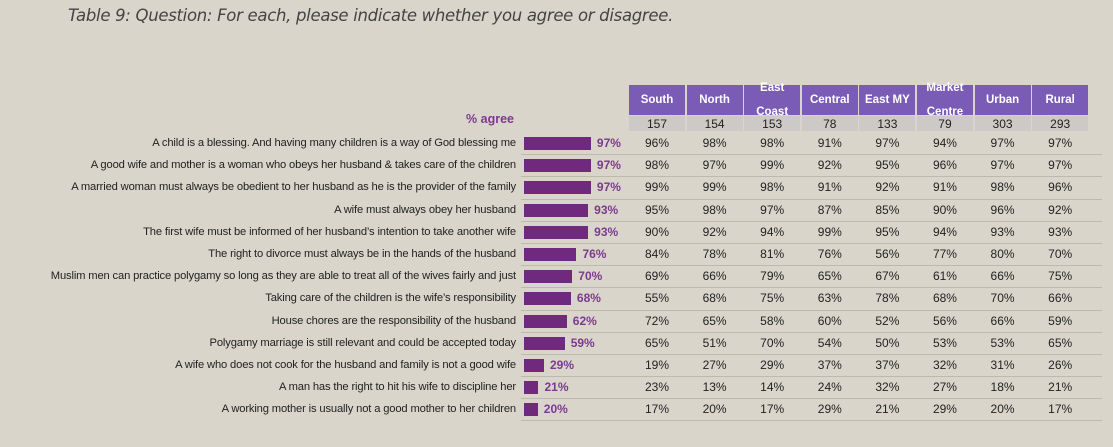 The width and height of the screenshot is (1113, 447). Describe the element at coordinates (887, 123) in the screenshot. I see `sample-size-cell: 133` at that location.